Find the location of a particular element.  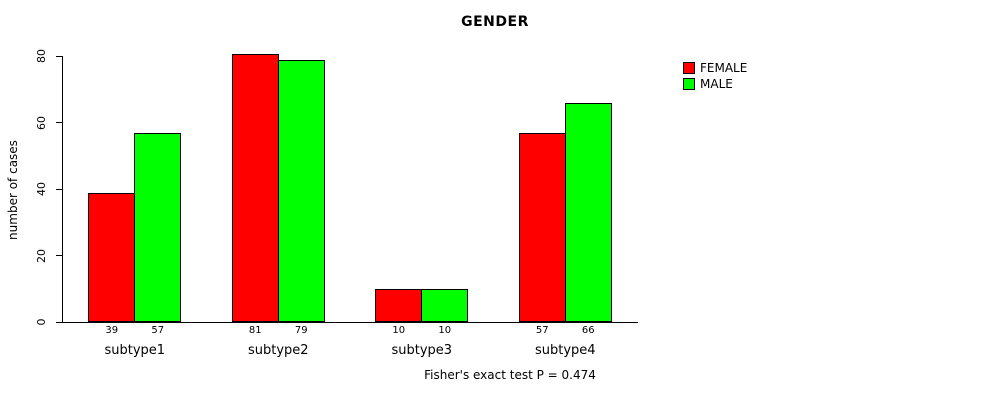

y-tick-label: 60 is located at coordinates (41, 122).